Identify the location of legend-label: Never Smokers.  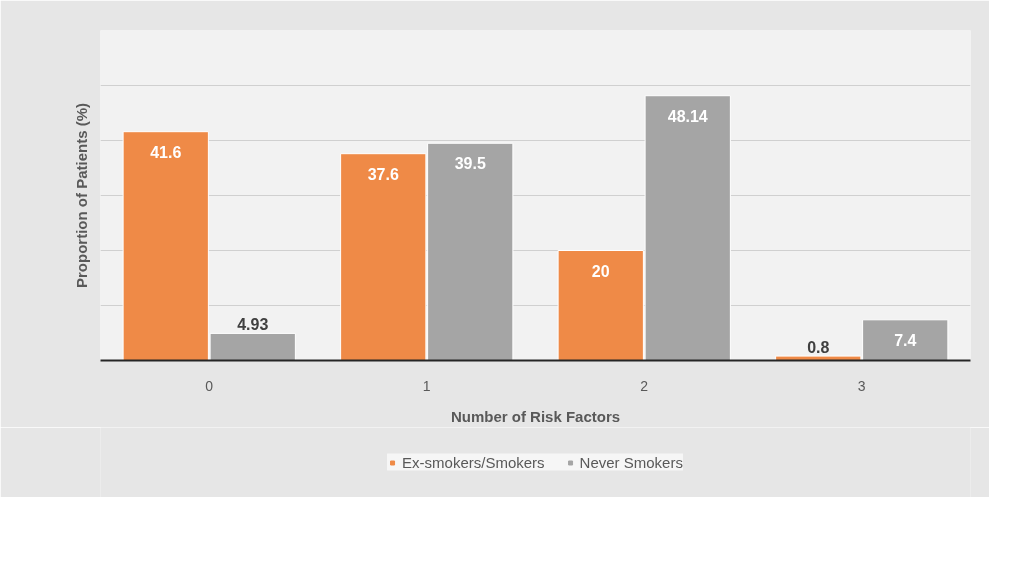
(631, 462).